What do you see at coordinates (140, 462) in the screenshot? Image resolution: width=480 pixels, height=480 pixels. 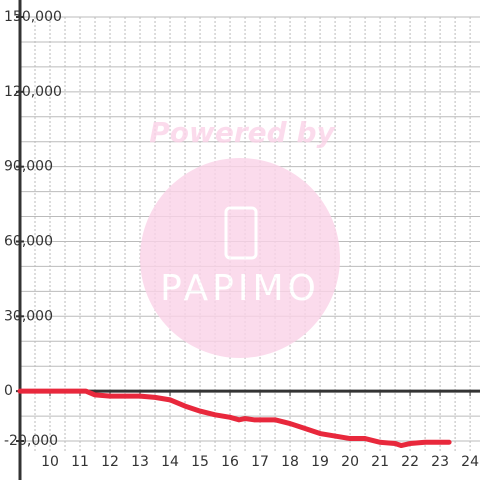 I see `x-tick-label: 13` at bounding box center [140, 462].